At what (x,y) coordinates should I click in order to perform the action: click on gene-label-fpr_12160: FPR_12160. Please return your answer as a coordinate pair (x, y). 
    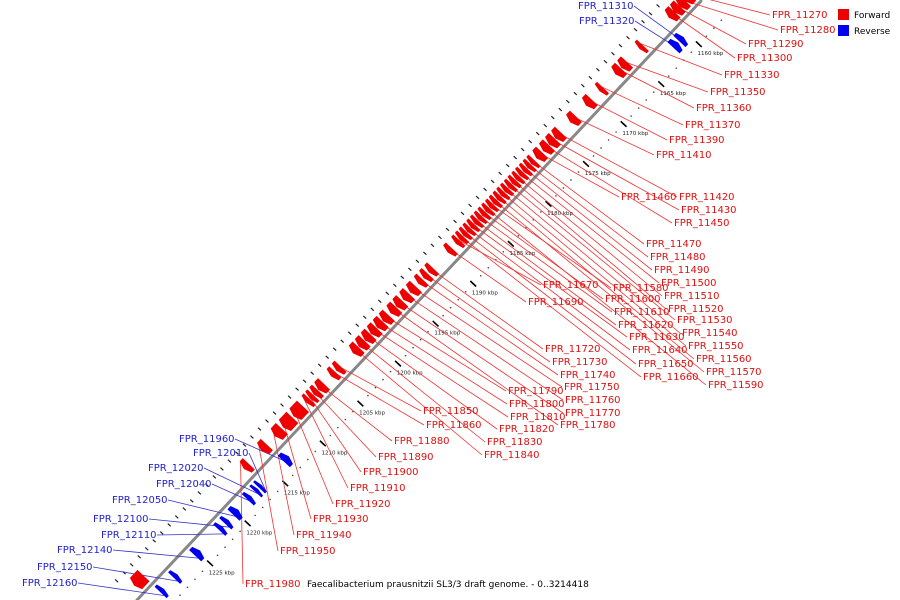
    Looking at the image, I should click on (50, 583).